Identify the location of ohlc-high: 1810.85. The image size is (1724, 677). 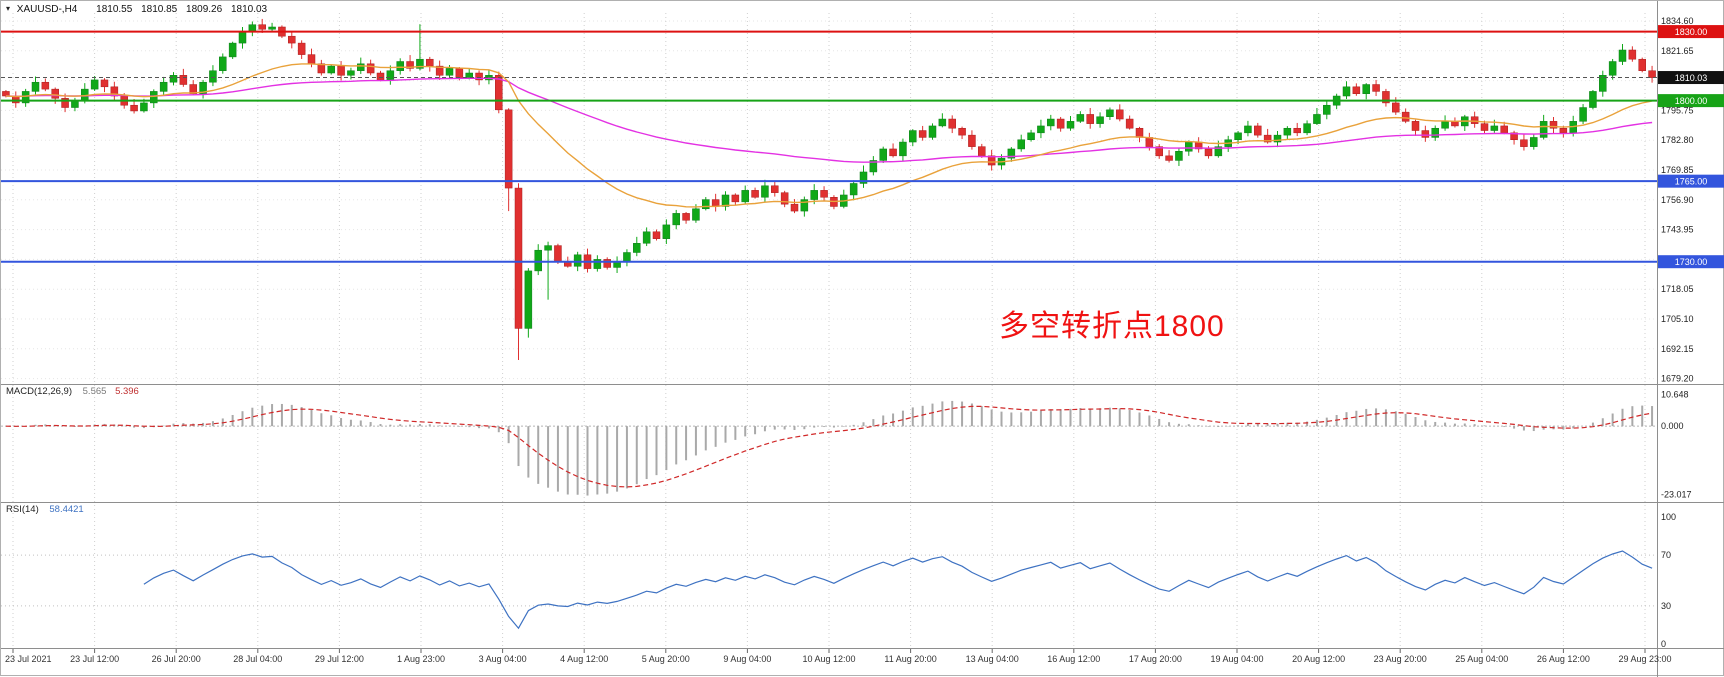
(159, 9).